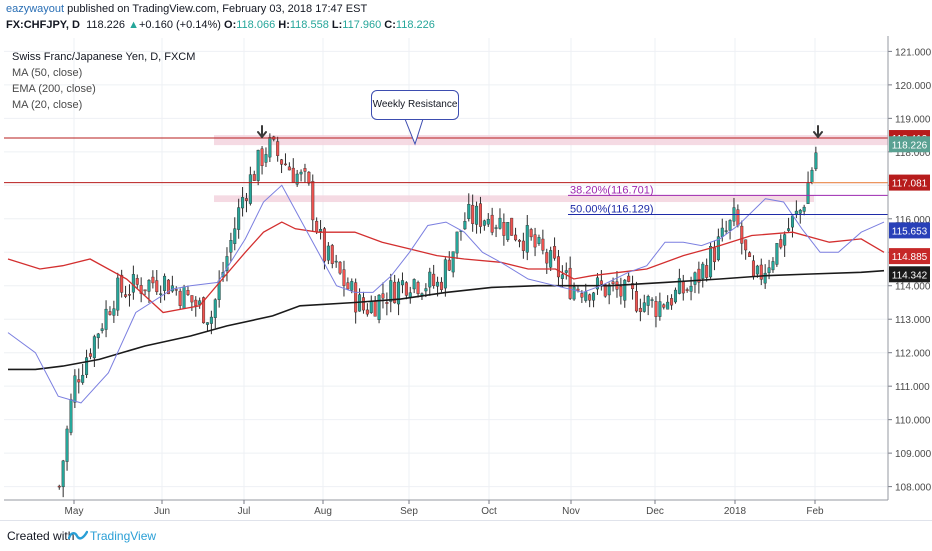 The width and height of the screenshot is (932, 551). Describe the element at coordinates (162, 511) in the screenshot. I see `x-tick-label: Jun` at that location.